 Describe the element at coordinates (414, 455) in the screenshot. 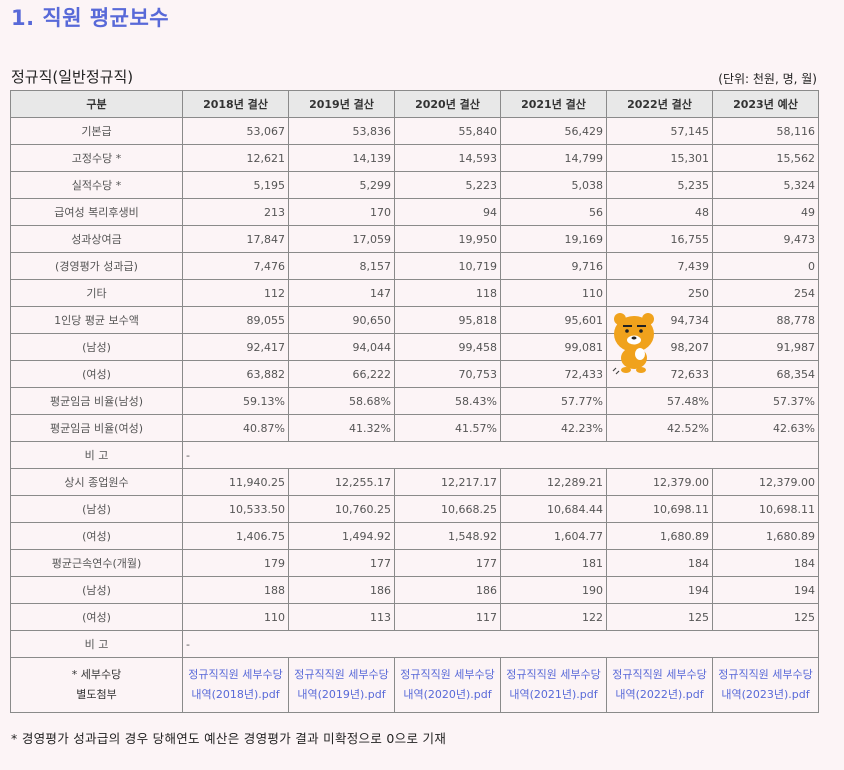

I see `remarks-row: 비 고-` at that location.